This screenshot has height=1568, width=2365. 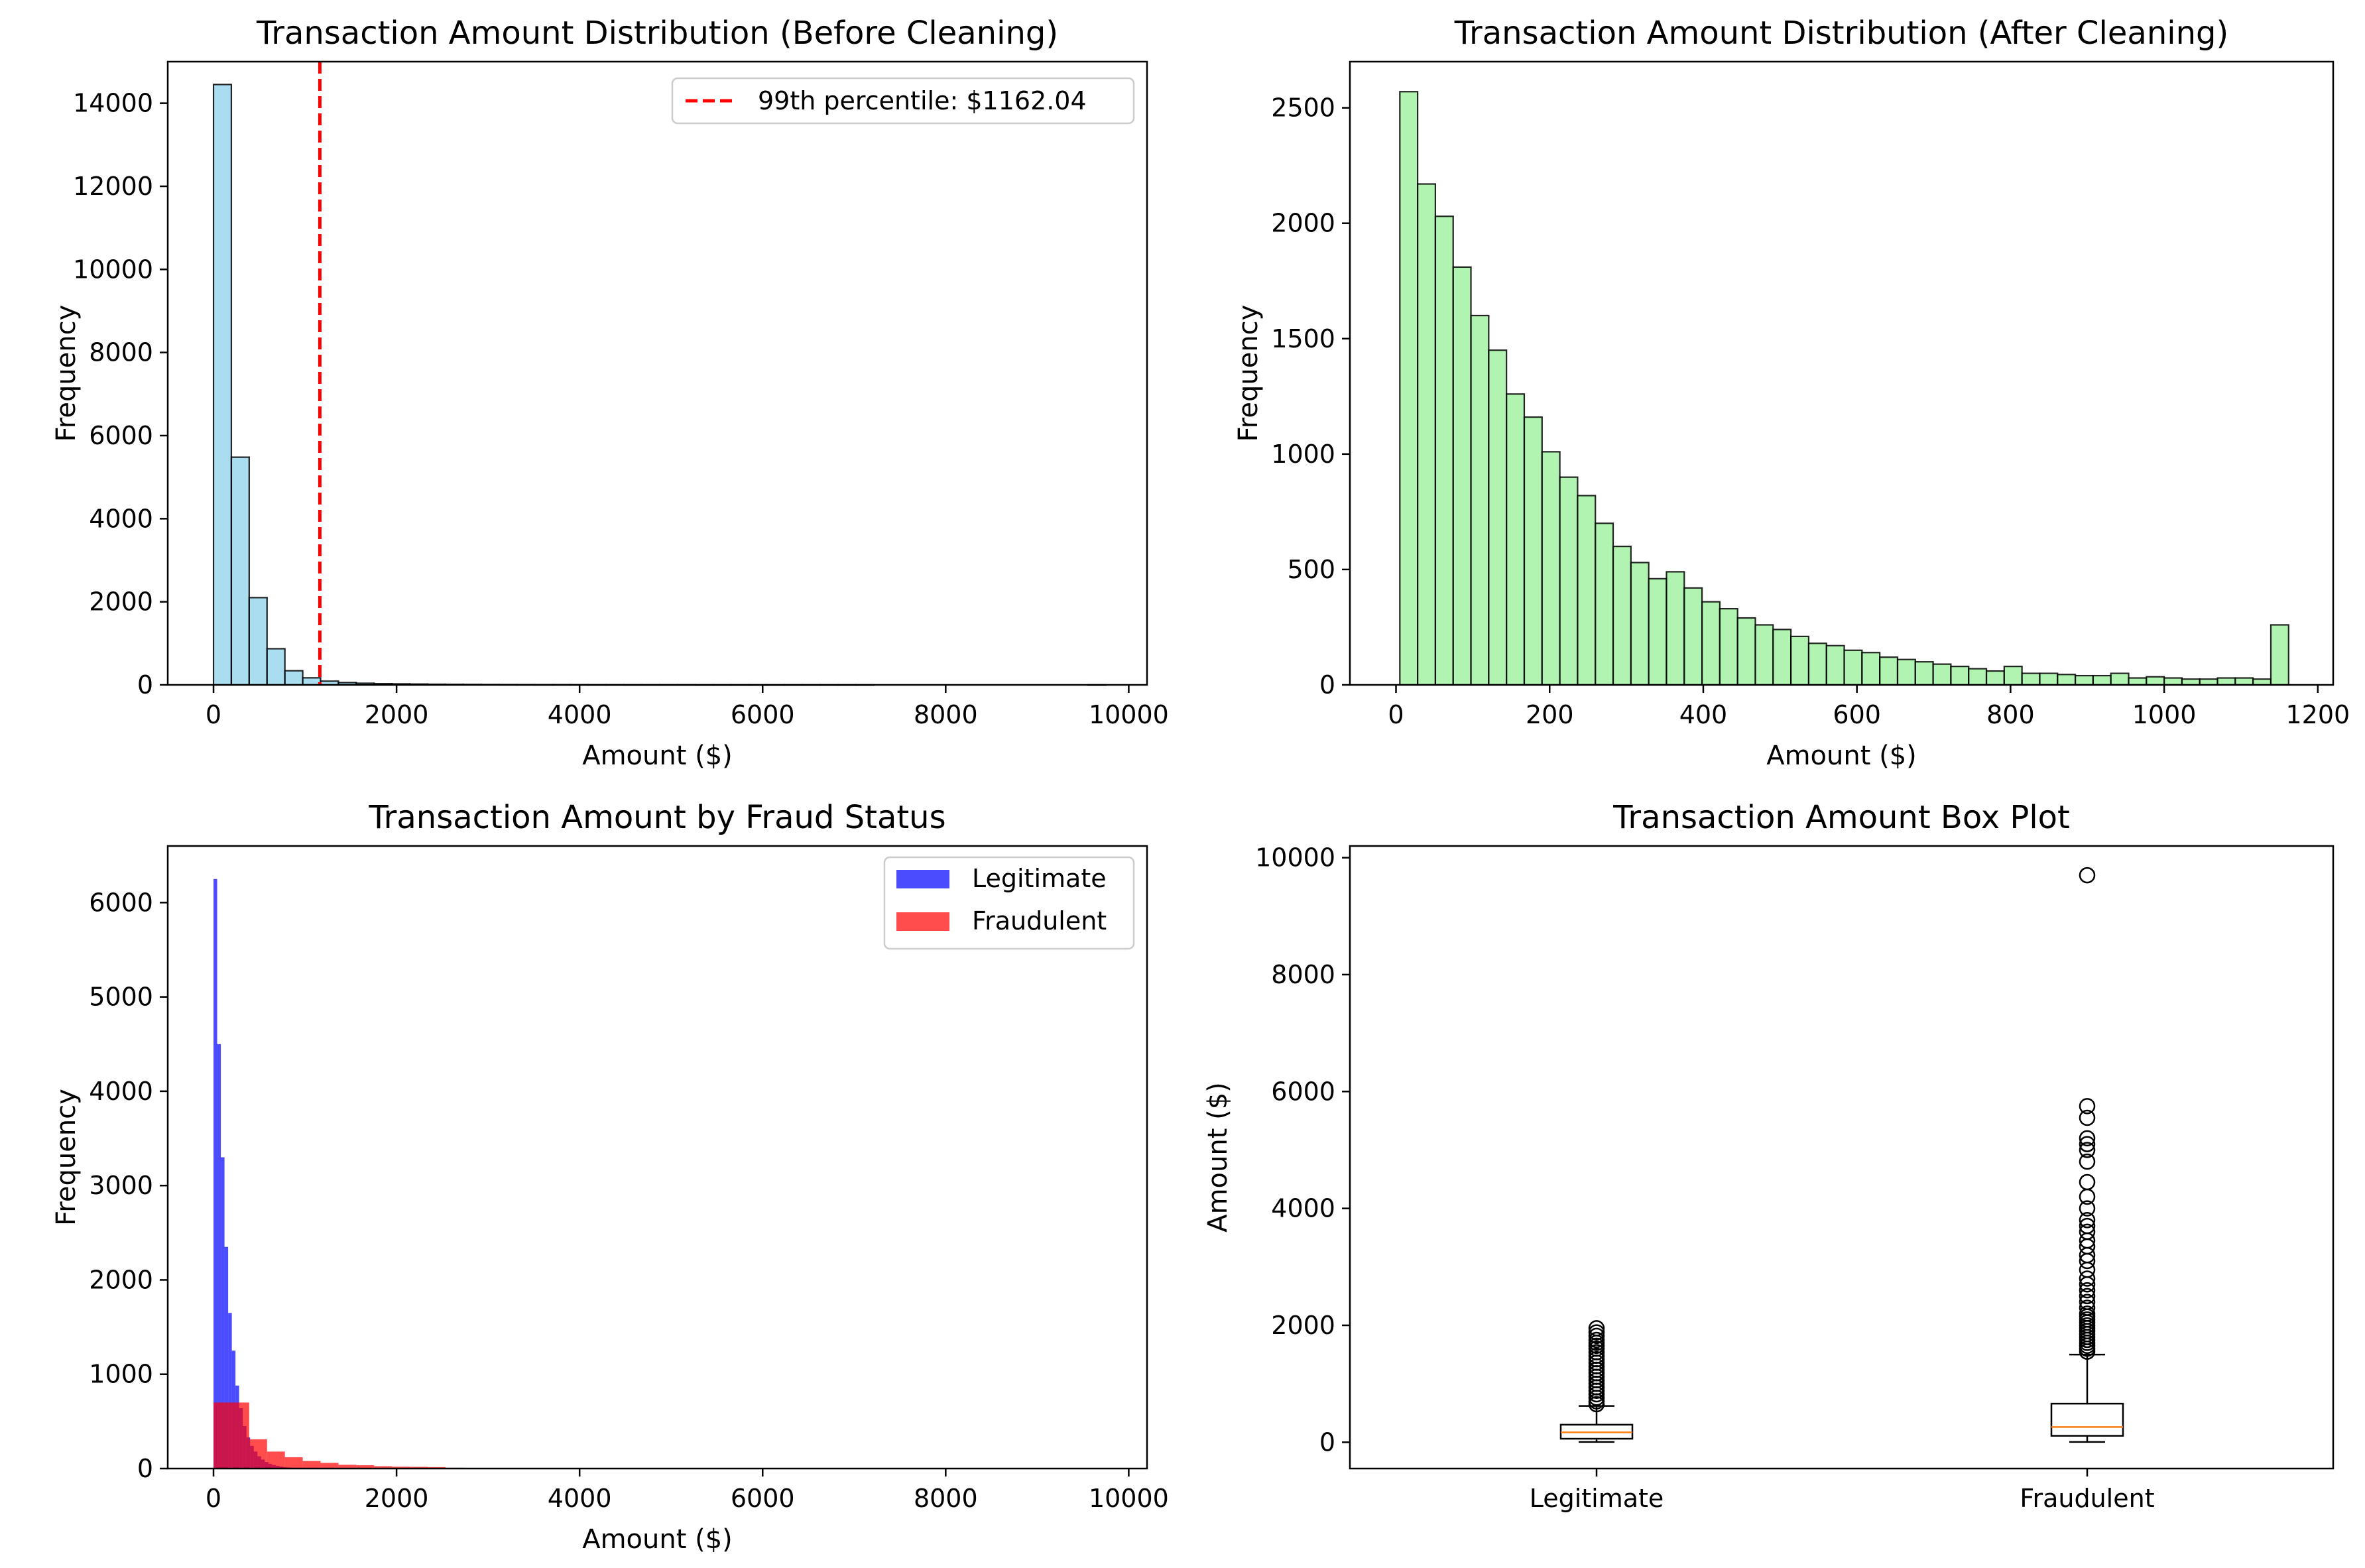 What do you see at coordinates (580, 1498) in the screenshot?
I see `x-tick-label: 4000` at bounding box center [580, 1498].